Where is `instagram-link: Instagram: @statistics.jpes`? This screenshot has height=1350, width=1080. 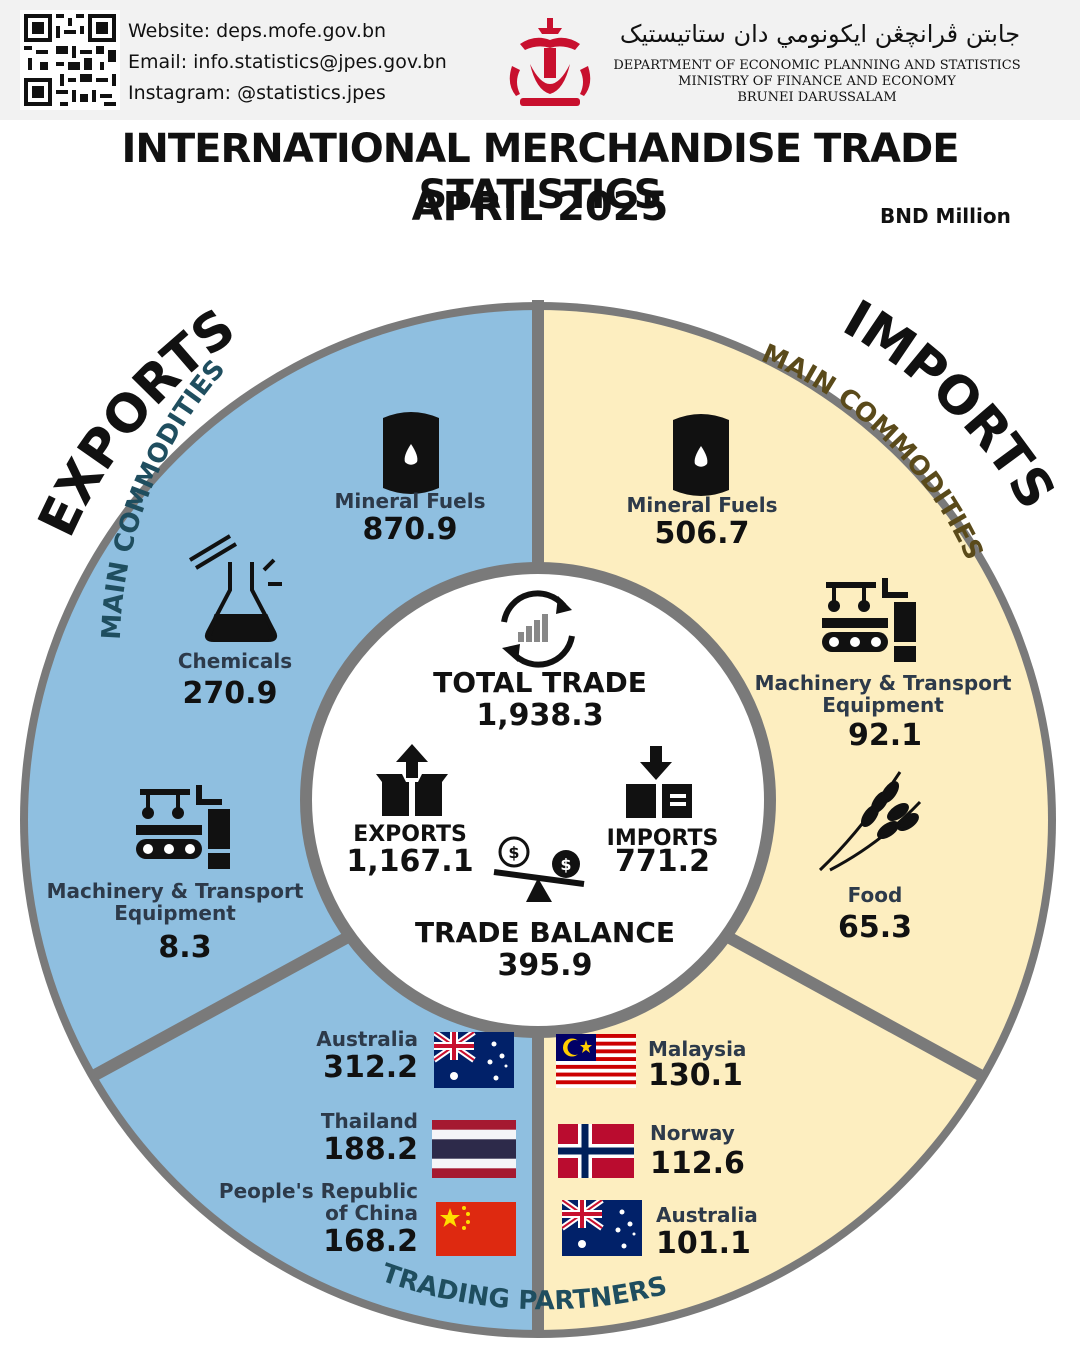
instagram-link: Instagram: @statistics.jpes is located at coordinates (257, 93).